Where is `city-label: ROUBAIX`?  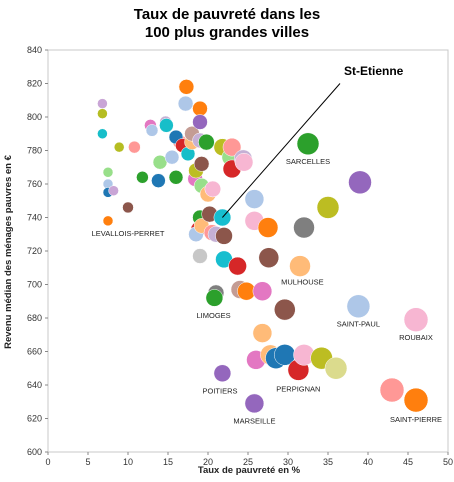 city-label: ROUBAIX is located at coordinates (416, 337).